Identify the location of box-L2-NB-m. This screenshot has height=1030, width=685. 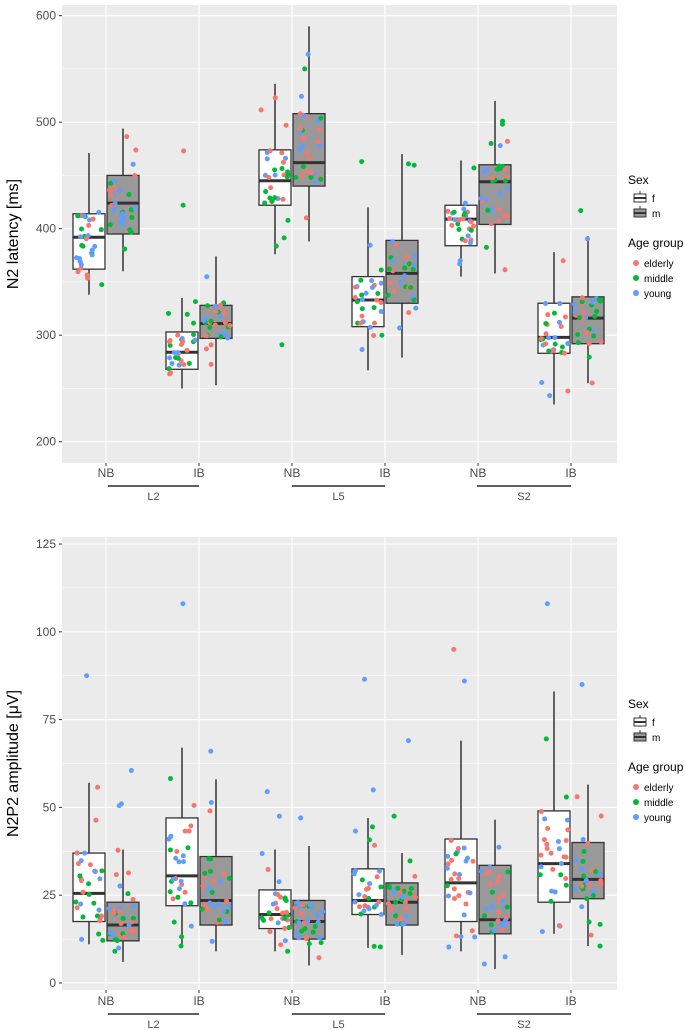
(123, 904).